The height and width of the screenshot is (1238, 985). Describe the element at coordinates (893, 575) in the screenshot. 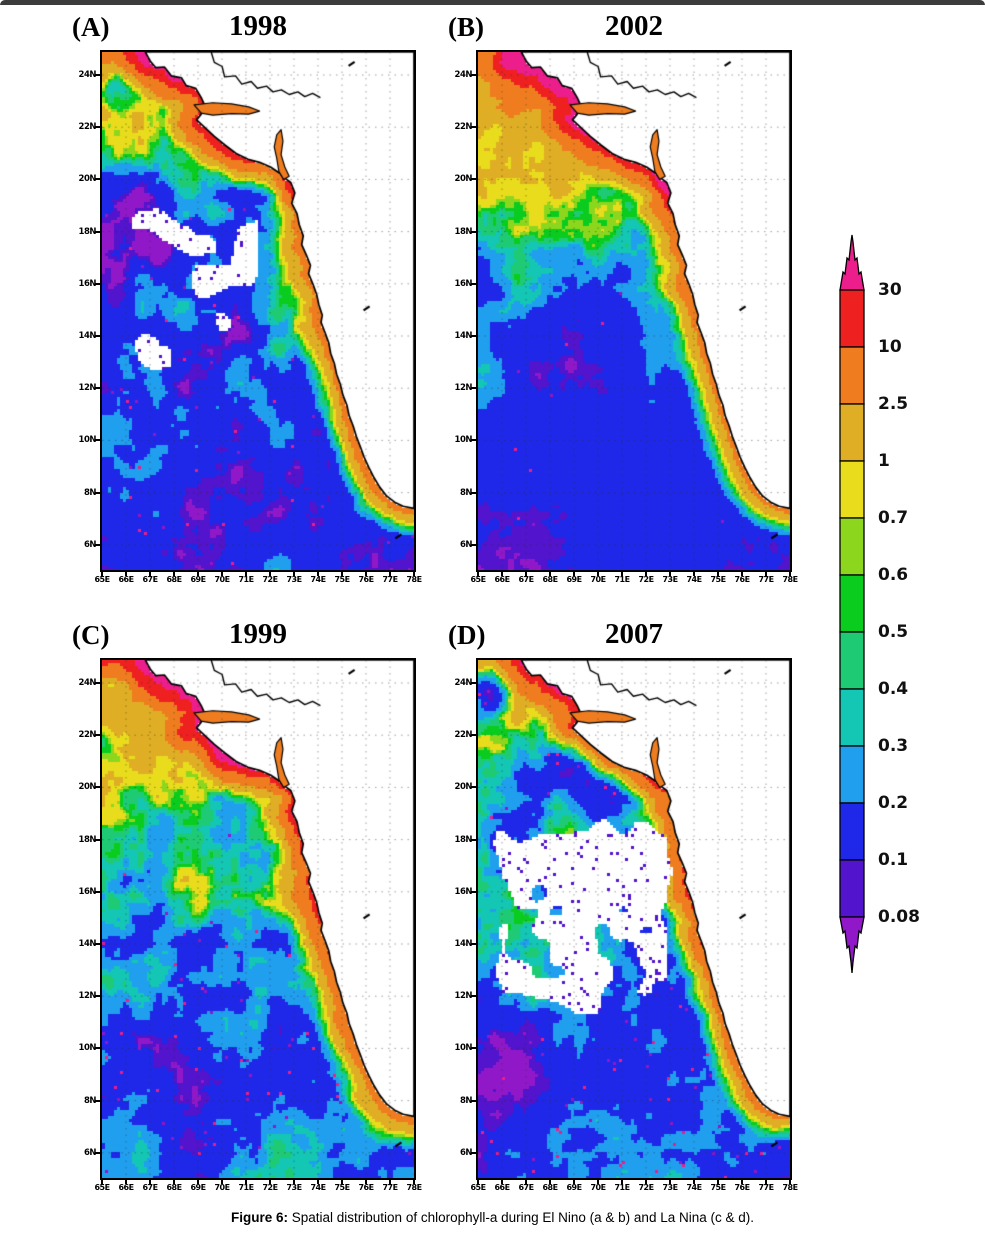

I see `colorbar-label-0.6: 0.6` at that location.